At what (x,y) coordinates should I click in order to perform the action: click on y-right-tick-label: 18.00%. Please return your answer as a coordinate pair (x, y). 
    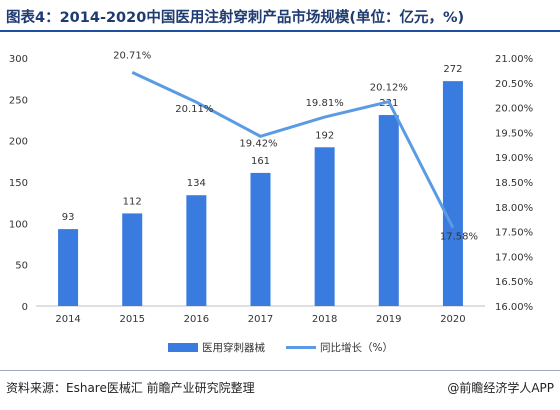
    Looking at the image, I should click on (514, 208).